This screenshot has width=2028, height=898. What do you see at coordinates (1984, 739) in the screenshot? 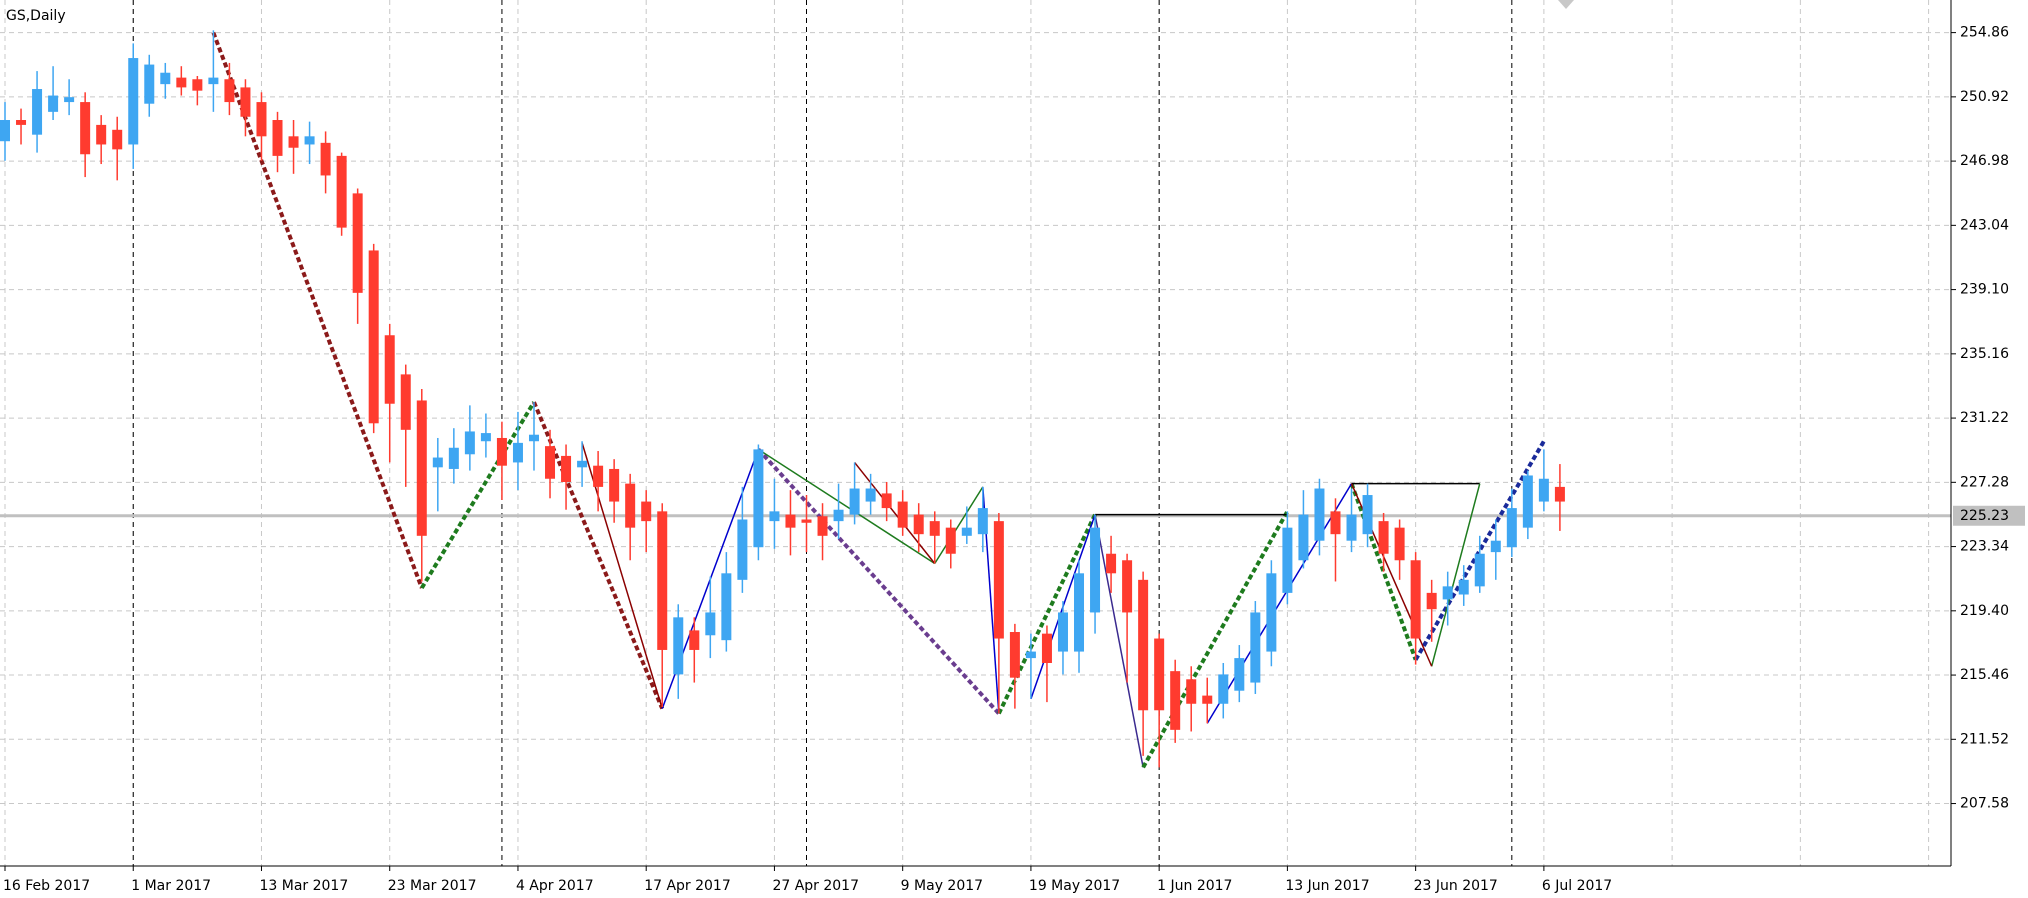
I see `y-tick-label: 211.52` at bounding box center [1984, 739].